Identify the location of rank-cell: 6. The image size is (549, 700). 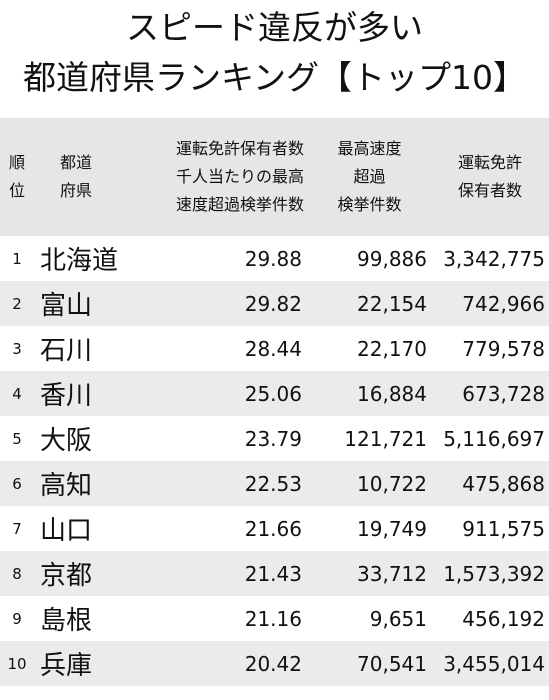
(17, 483).